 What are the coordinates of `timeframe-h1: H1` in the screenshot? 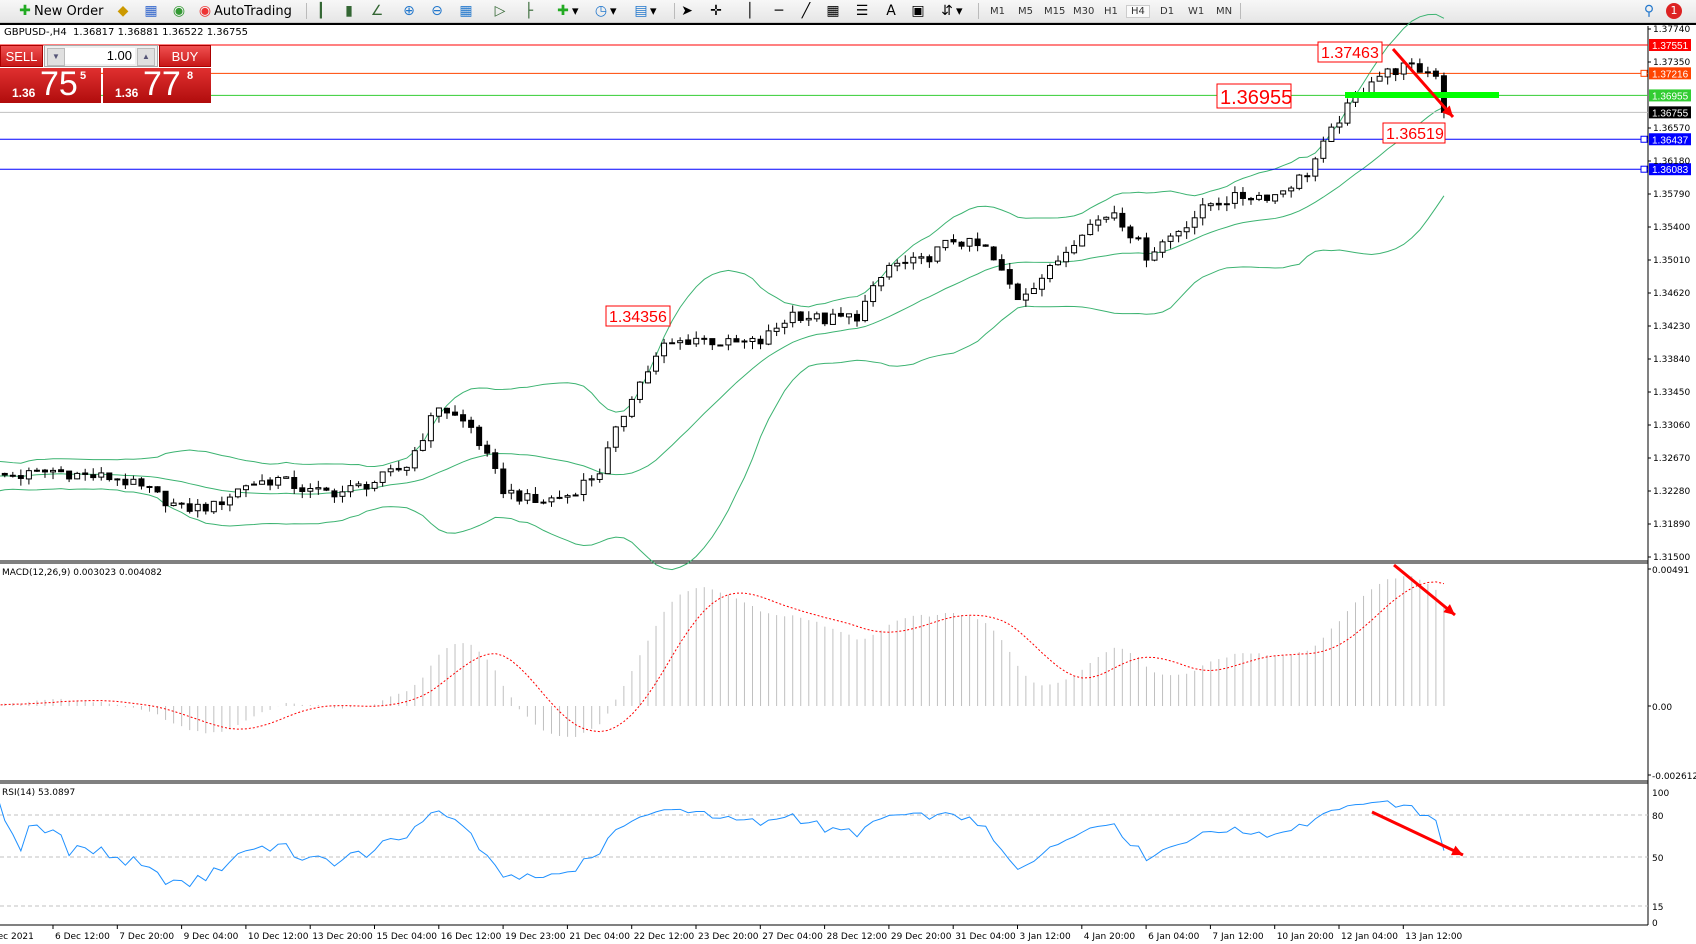 It's located at (1111, 11).